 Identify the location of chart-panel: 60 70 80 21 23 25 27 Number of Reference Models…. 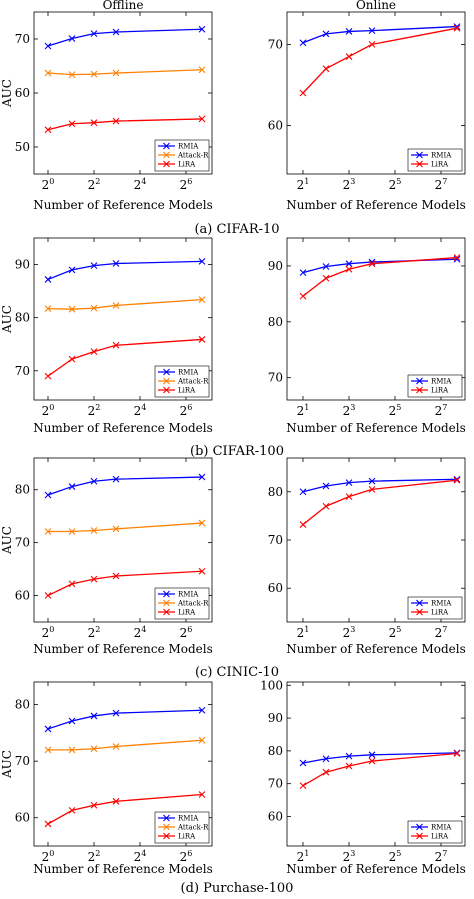
(367, 556).